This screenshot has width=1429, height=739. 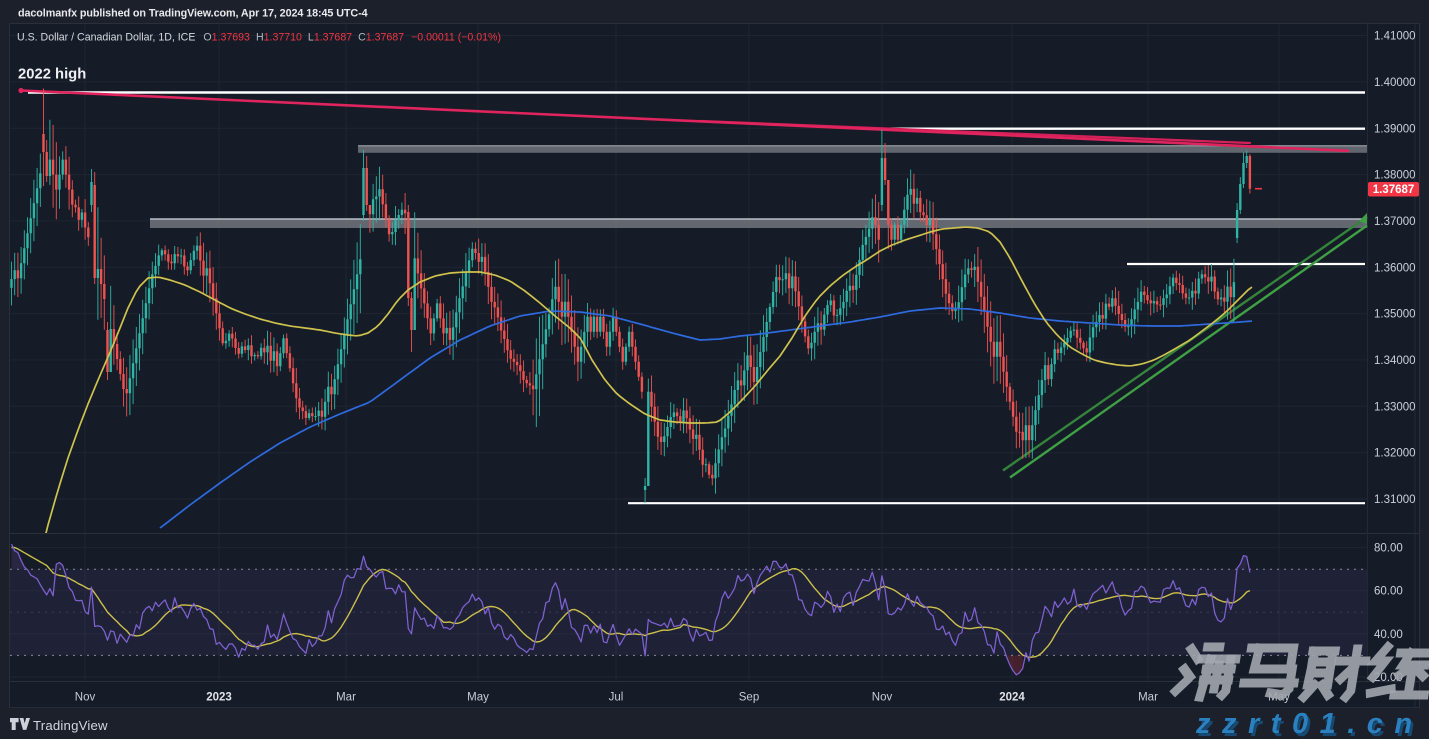 I want to click on svg-text: 1.40000, so click(x=1395, y=83).